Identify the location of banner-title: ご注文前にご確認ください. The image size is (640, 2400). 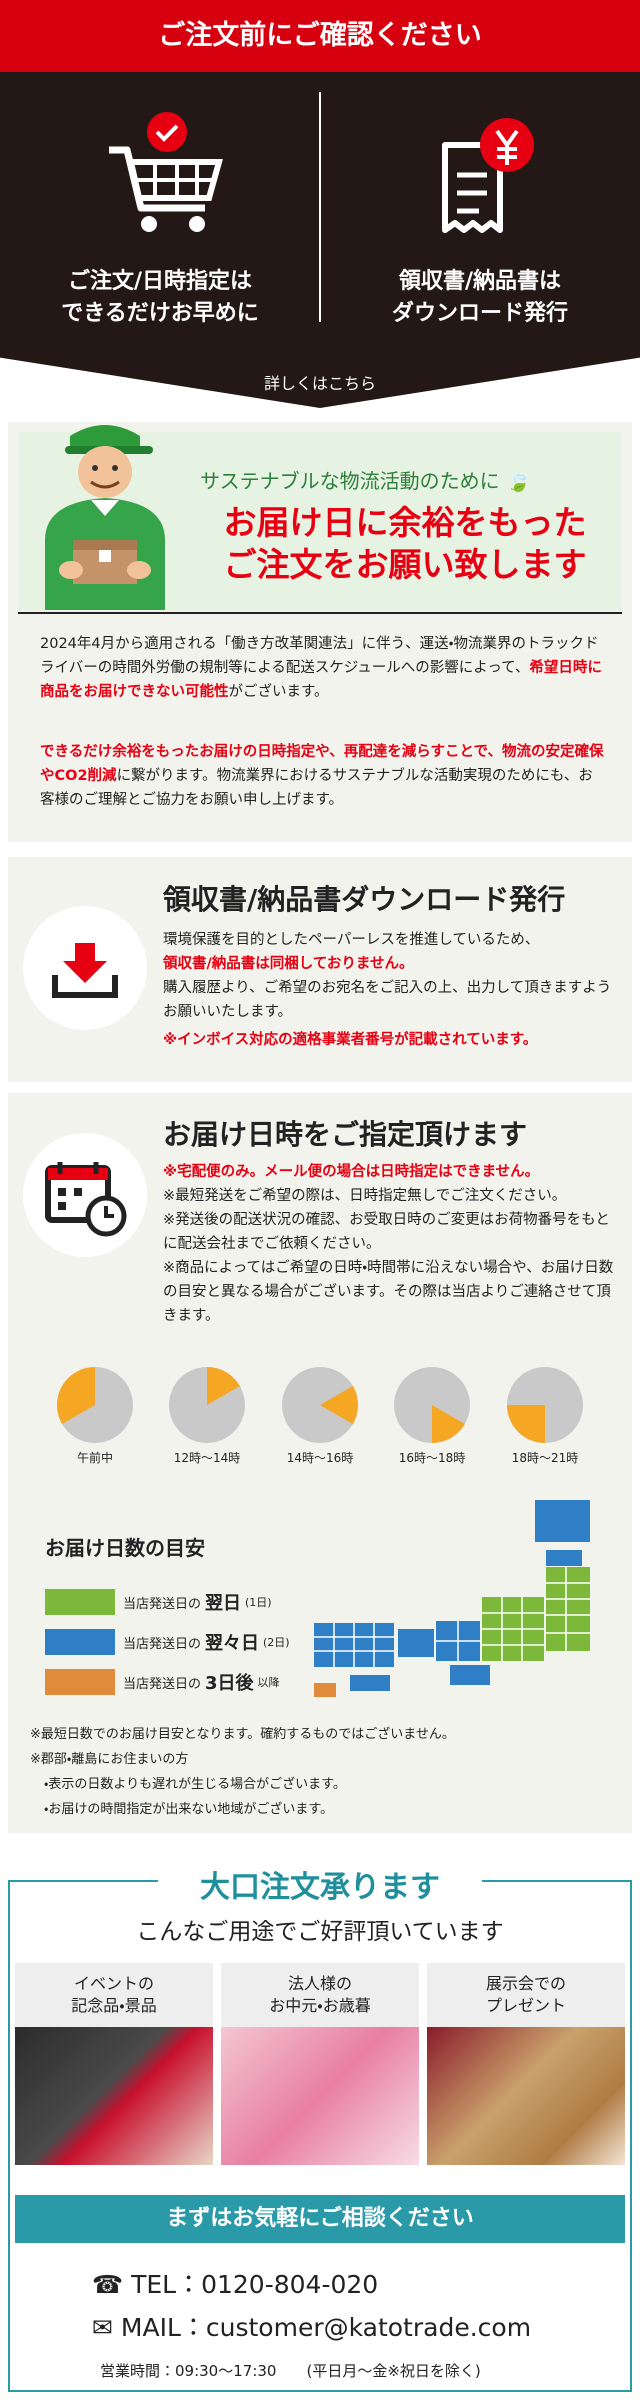
(320, 36).